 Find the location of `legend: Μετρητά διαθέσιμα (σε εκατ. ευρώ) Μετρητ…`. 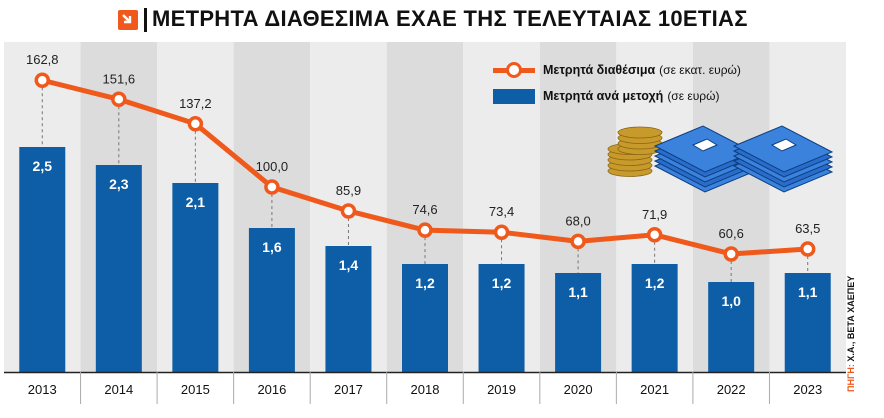

legend: Μετρητά διαθέσιμα (σε εκατ. ευρώ) Μετρητ… is located at coordinates (623, 84).